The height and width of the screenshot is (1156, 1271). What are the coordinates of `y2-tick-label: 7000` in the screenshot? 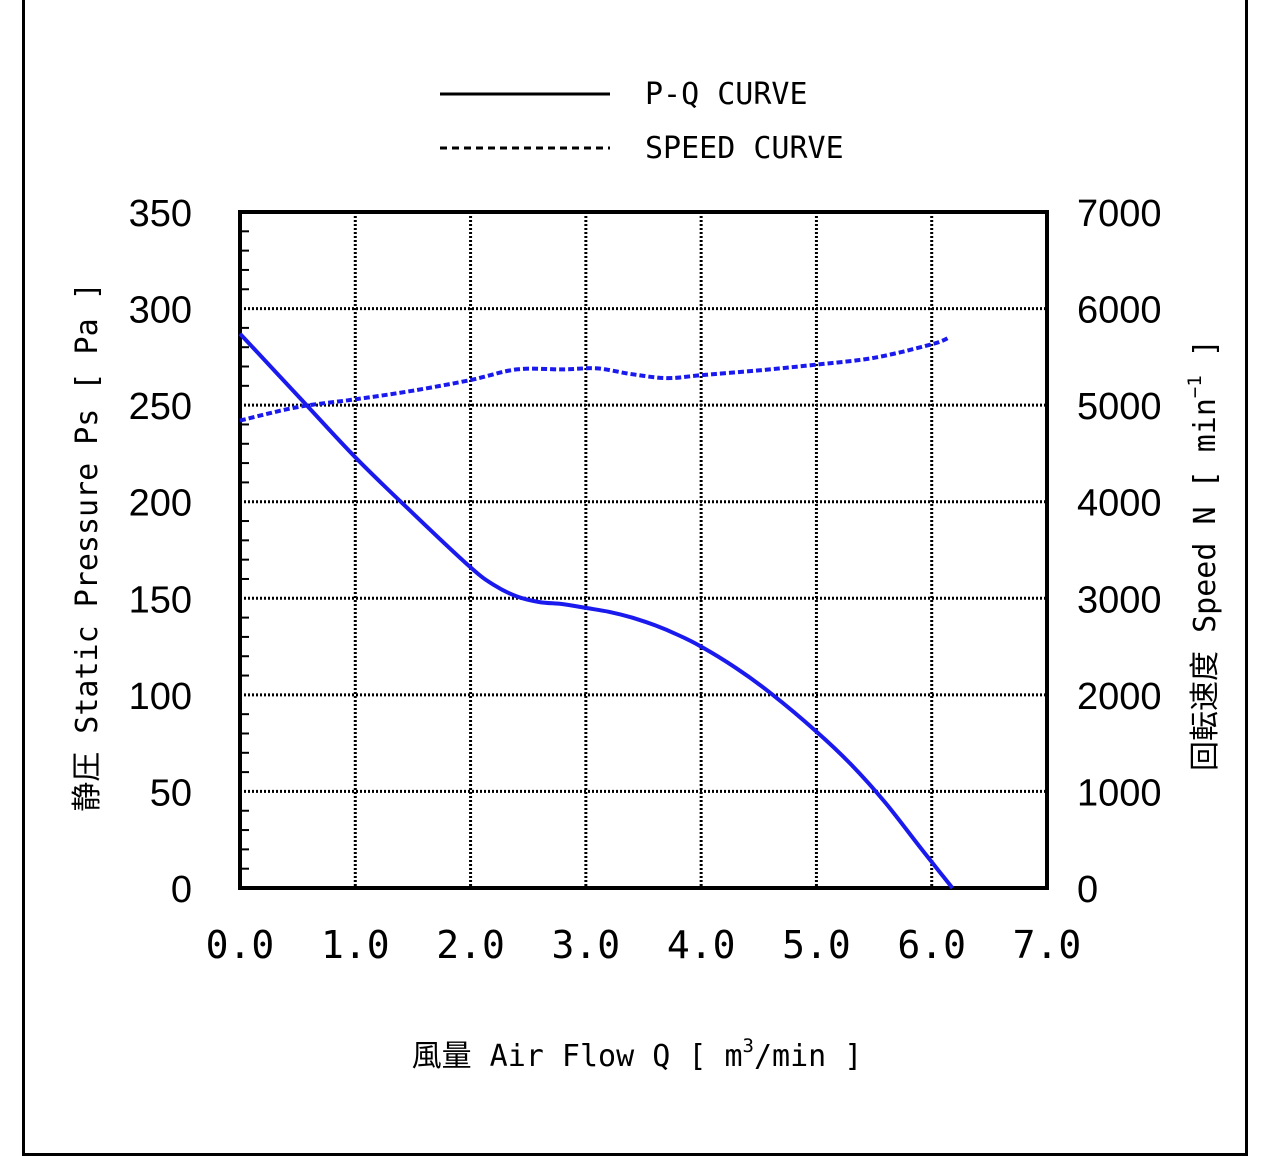 It's located at (1119, 214).